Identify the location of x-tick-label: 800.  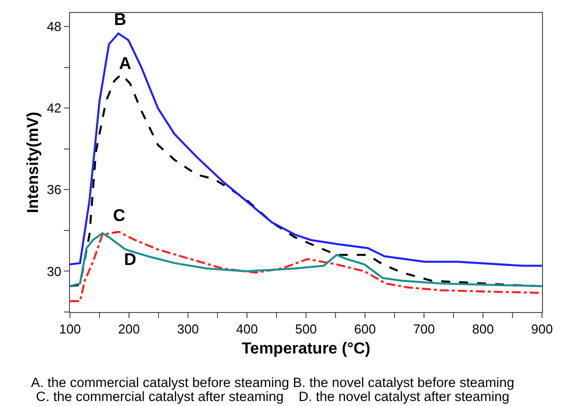
(483, 329).